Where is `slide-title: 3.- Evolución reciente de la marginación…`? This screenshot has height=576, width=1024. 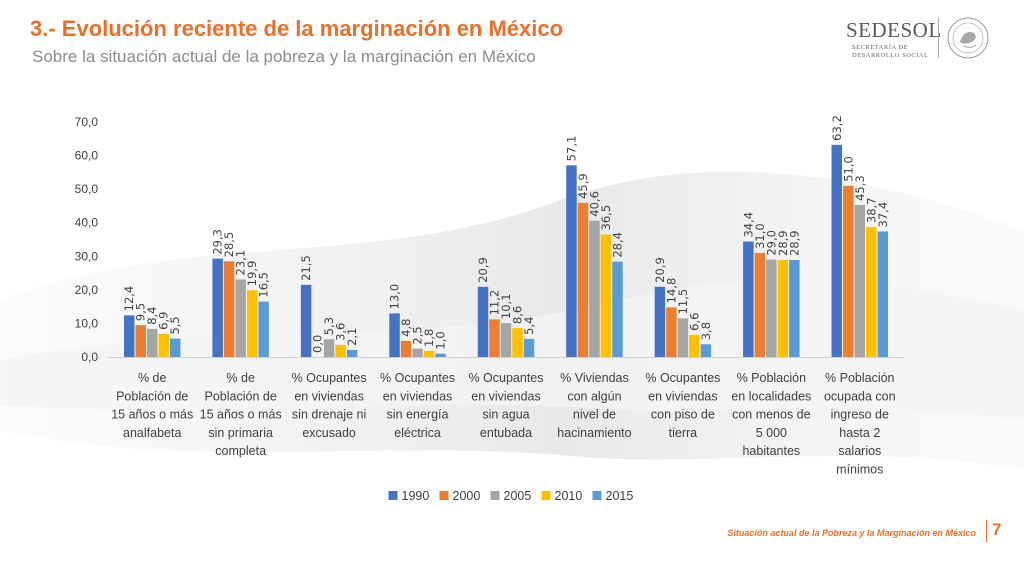 slide-title: 3.- Evolución reciente de la marginación… is located at coordinates (297, 28).